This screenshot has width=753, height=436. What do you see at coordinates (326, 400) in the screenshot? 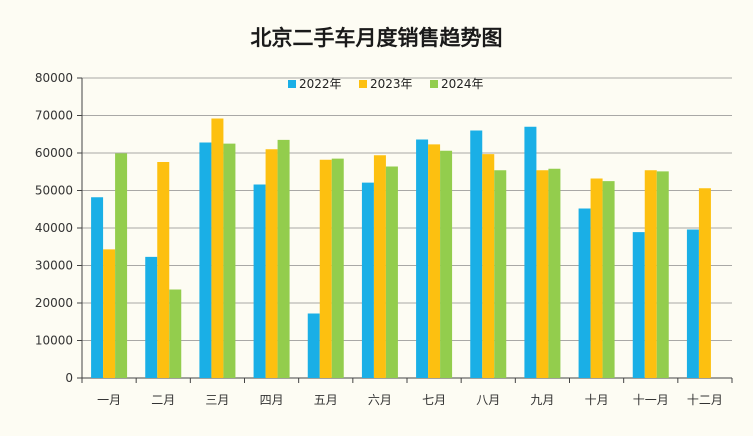
I see `x-tick-label: 五月` at bounding box center [326, 400].